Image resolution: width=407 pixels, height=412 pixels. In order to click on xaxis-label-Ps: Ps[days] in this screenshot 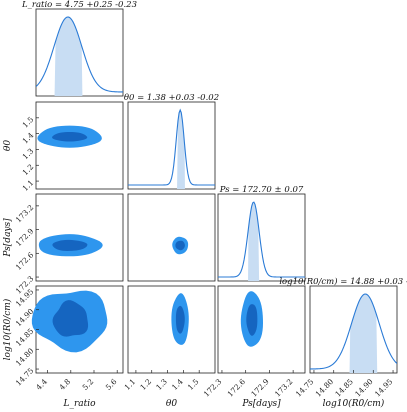, I will do `click(261, 404)`.